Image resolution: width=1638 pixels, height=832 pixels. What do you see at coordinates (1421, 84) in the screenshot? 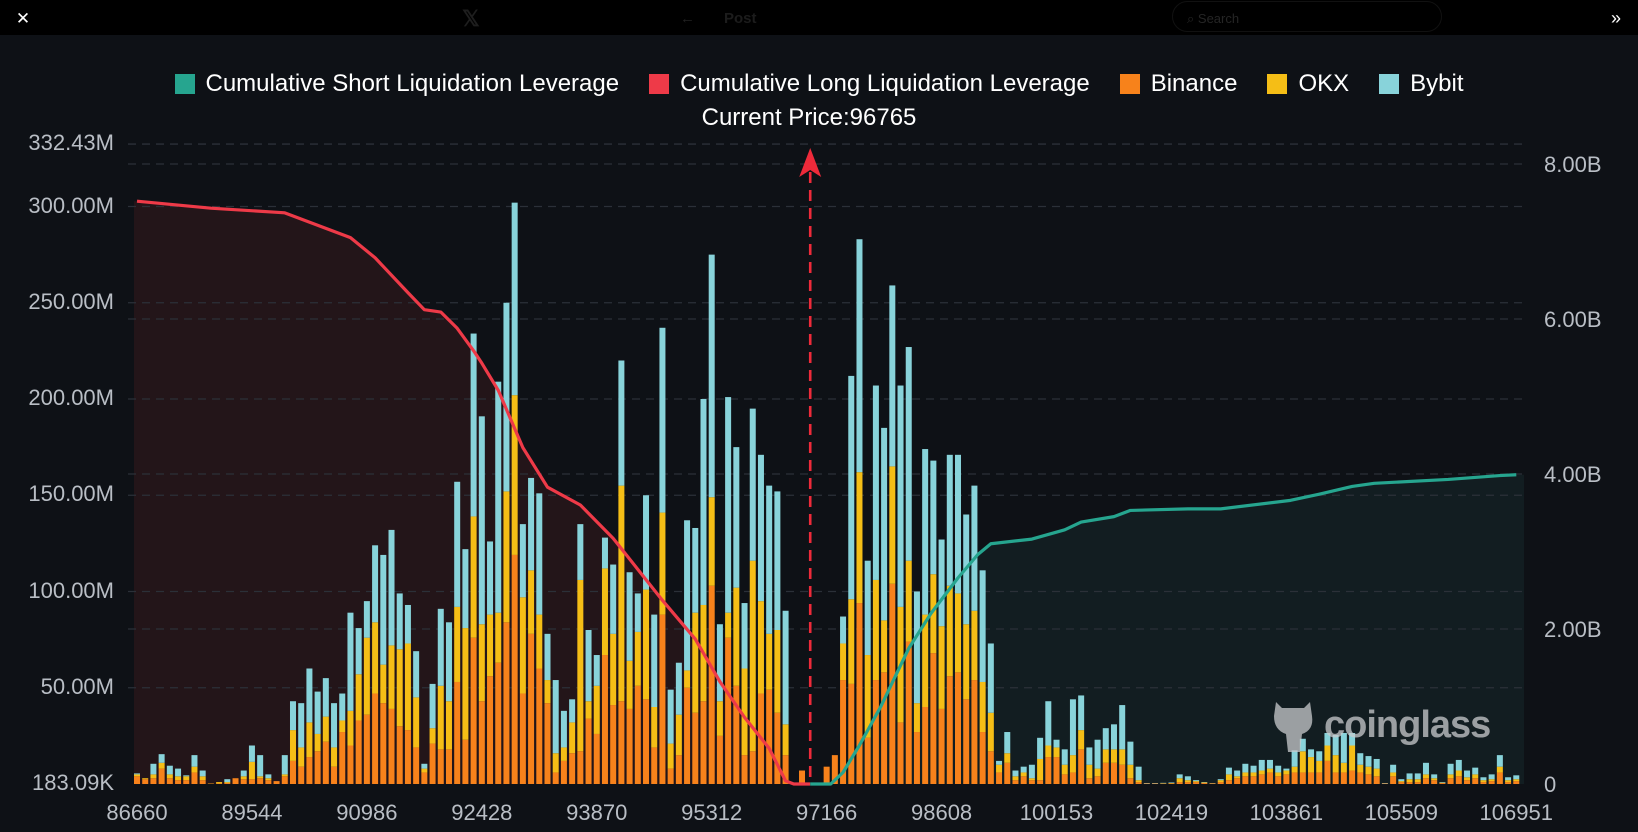
I see `legend-item-bybit: Bybit` at bounding box center [1421, 84].